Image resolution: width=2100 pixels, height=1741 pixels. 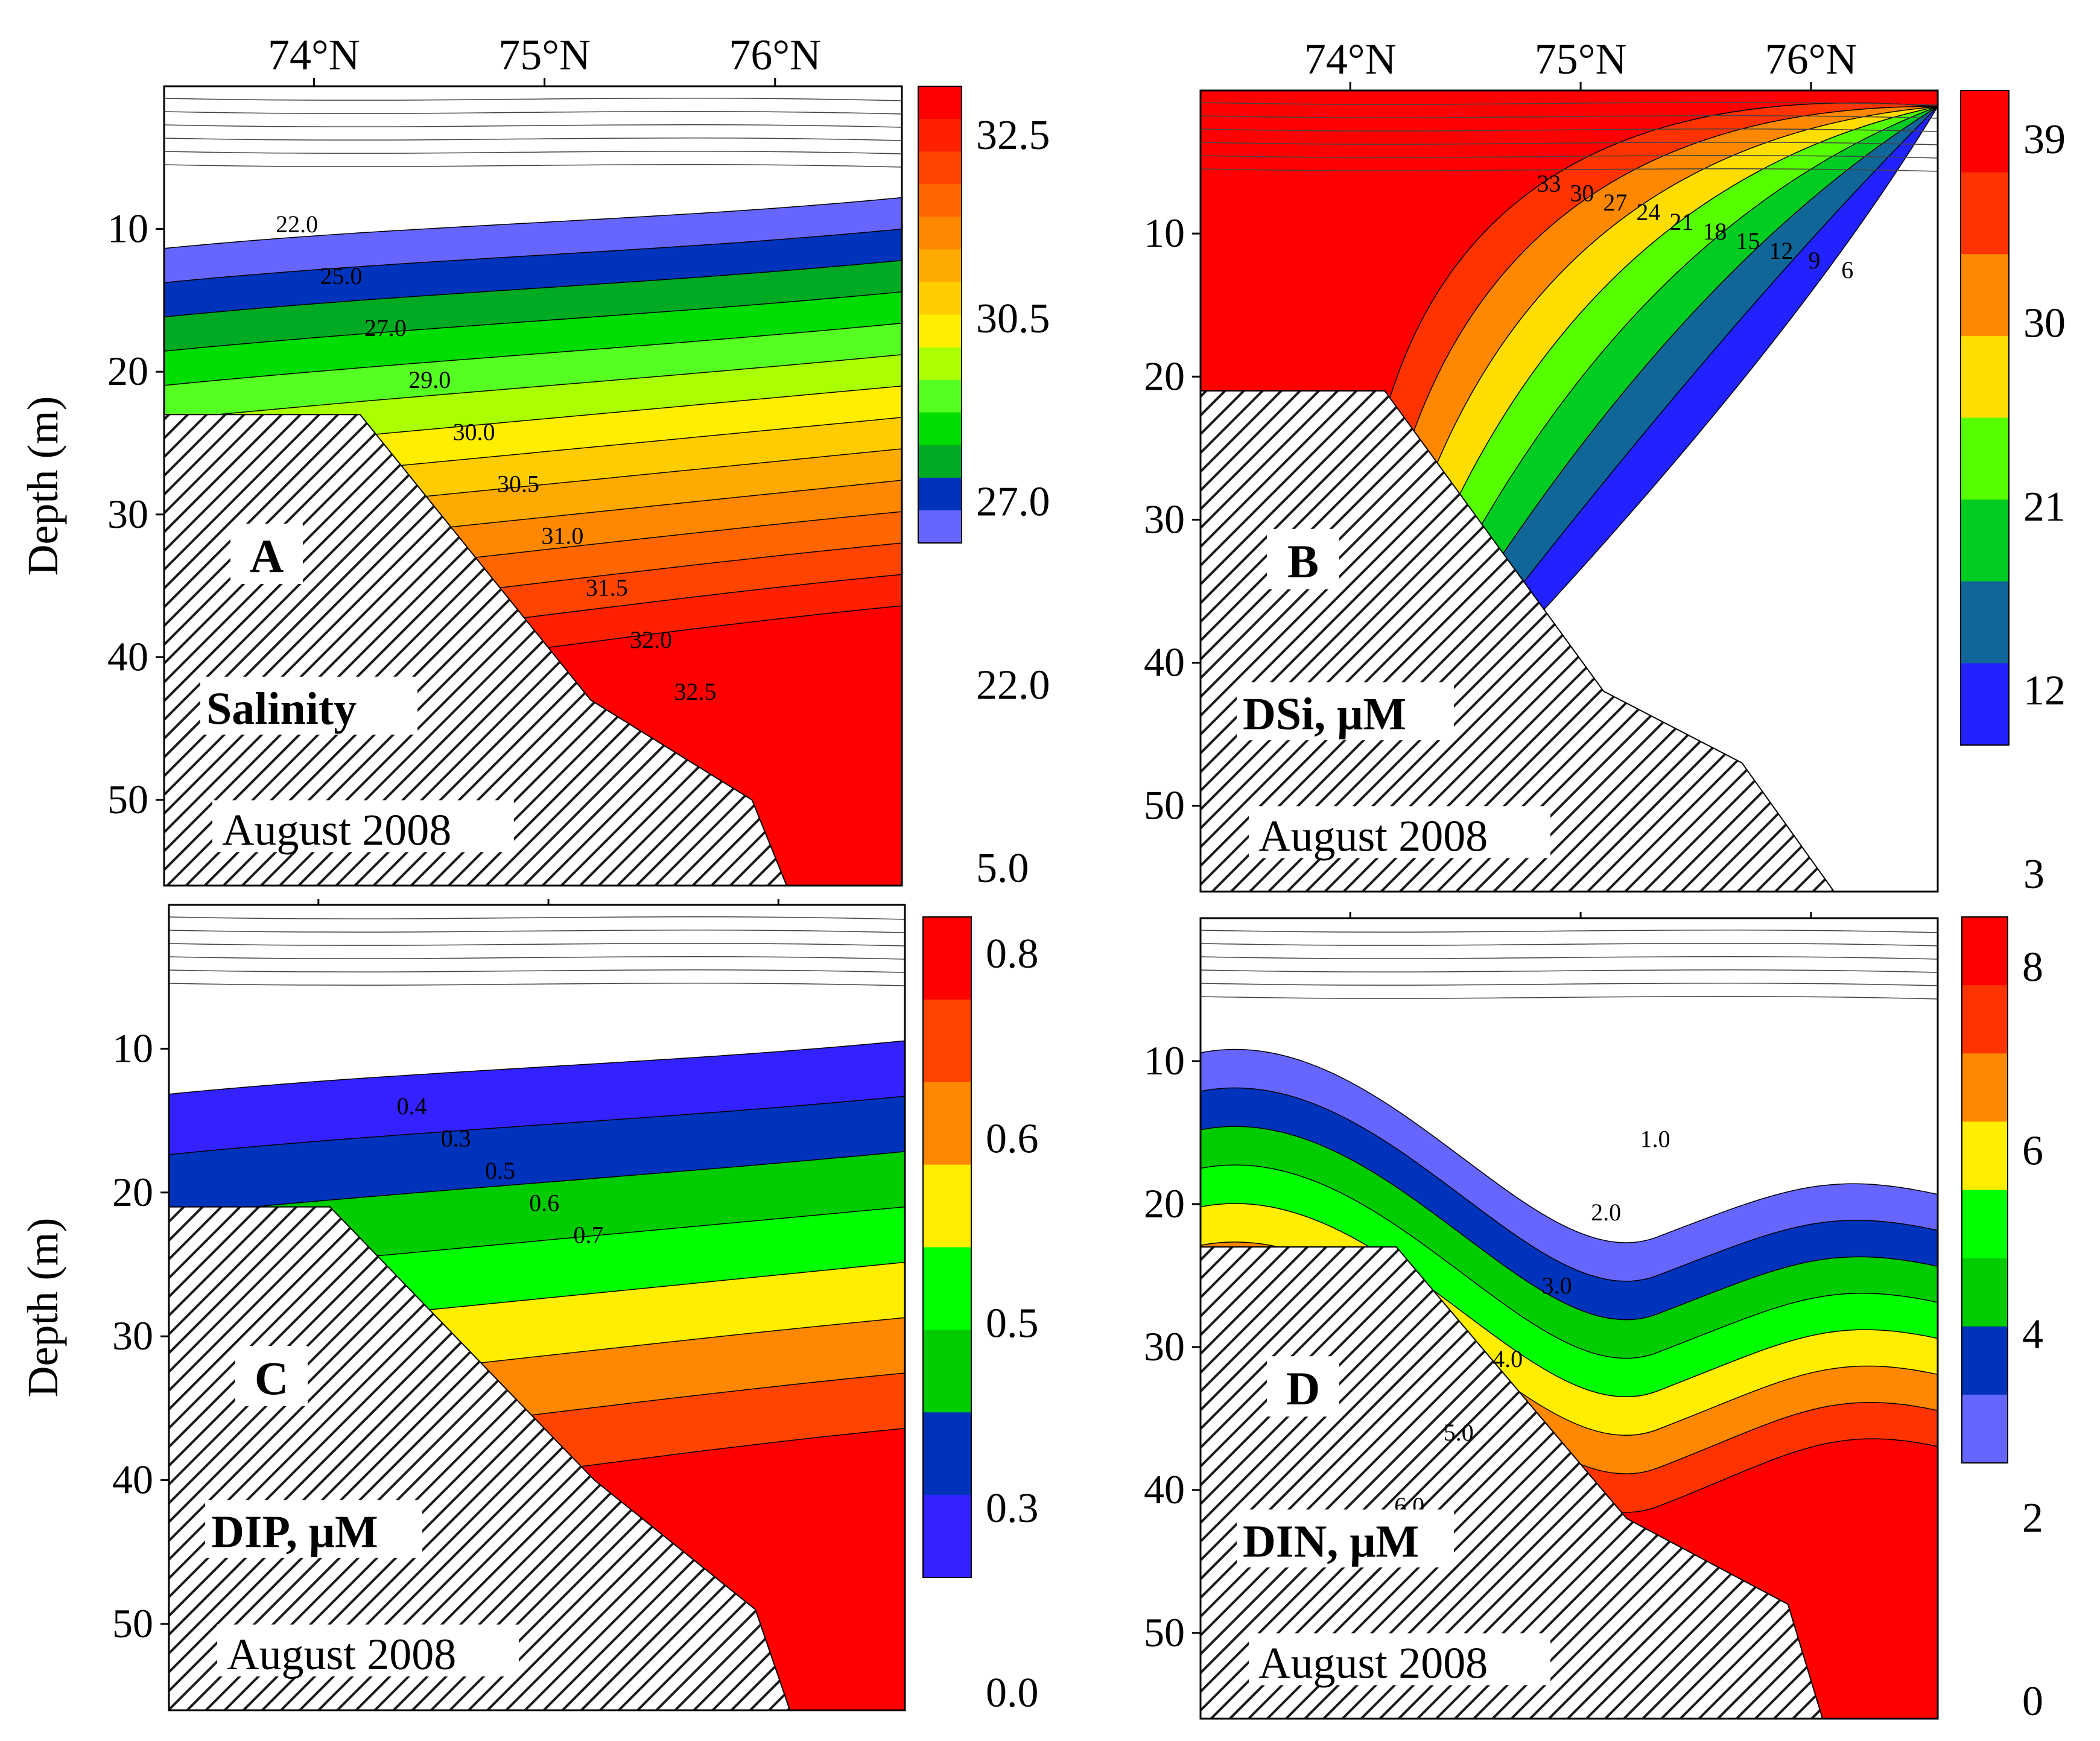 I want to click on colorbar-tick-label: 30, so click(x=2044, y=323).